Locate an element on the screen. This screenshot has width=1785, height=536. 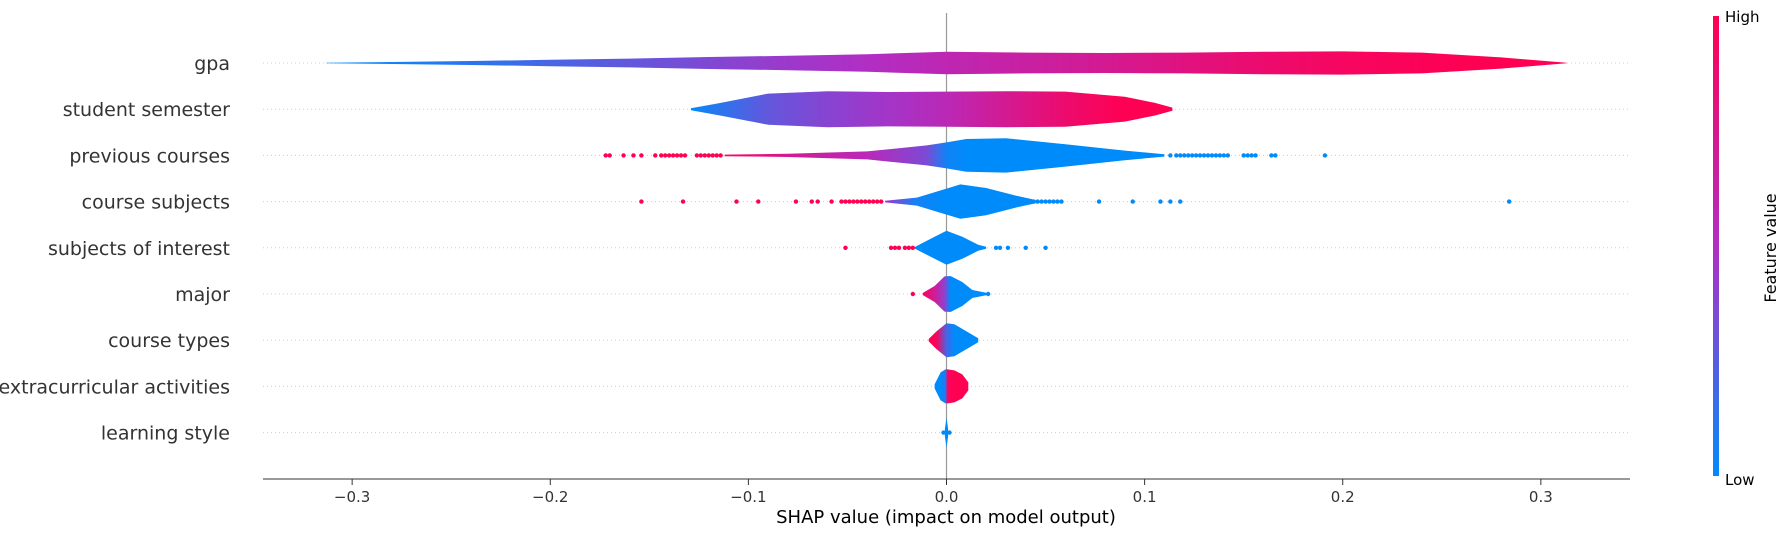
x-tick-label: −0.3 is located at coordinates (352, 497).